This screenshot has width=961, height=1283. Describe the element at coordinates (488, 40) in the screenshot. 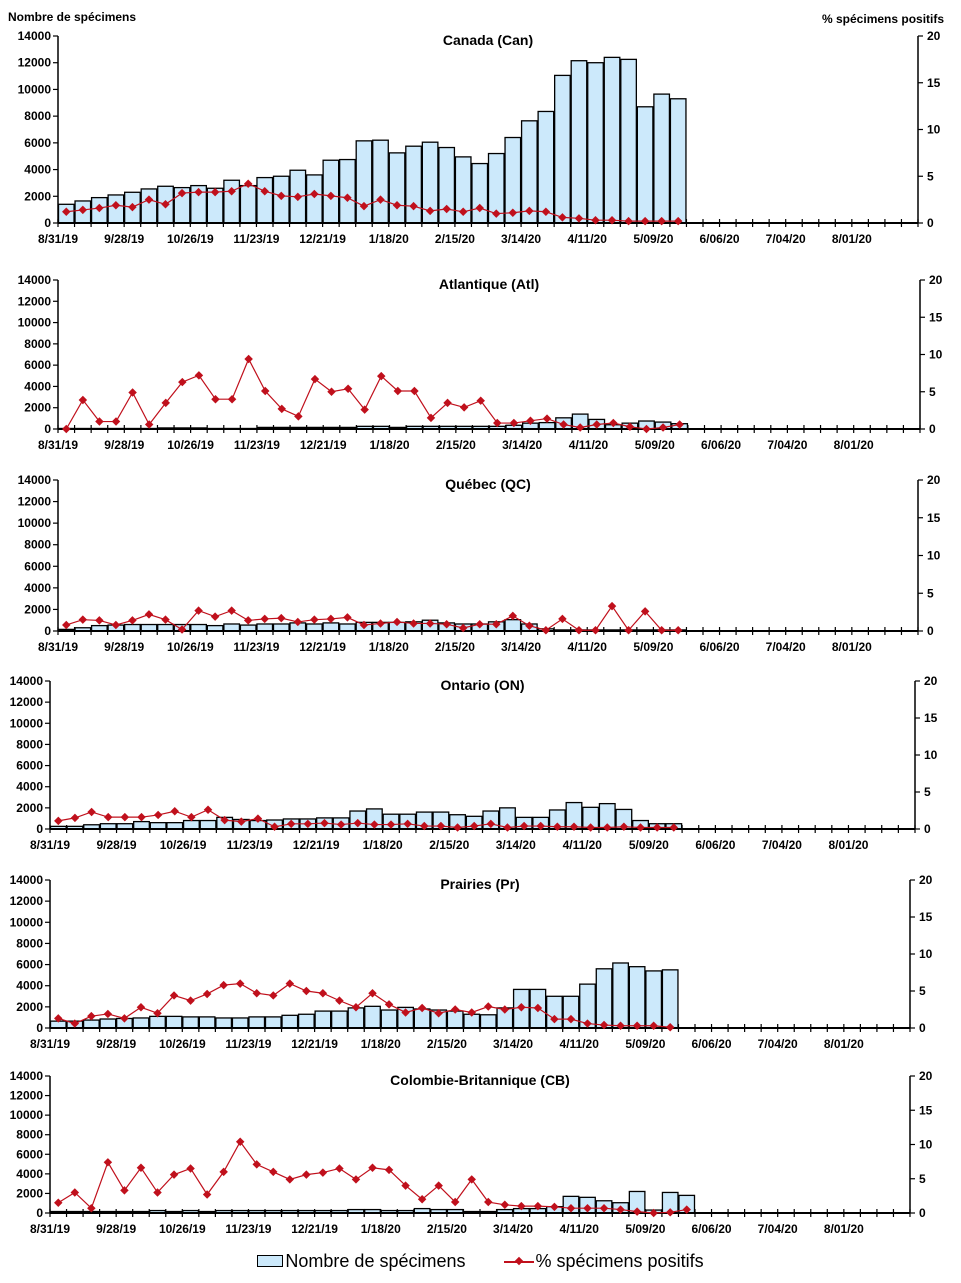

I see `chart-title: Canada (Can)` at that location.